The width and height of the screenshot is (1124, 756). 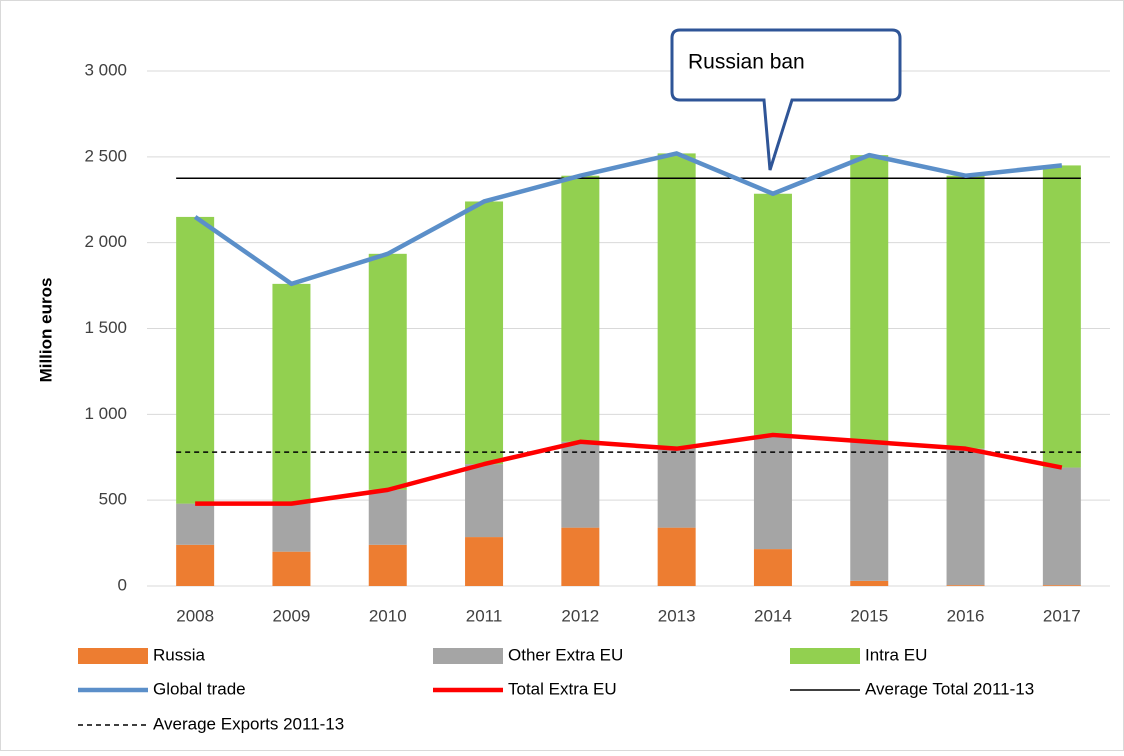 I want to click on x-tick-label: 2010, so click(x=388, y=615).